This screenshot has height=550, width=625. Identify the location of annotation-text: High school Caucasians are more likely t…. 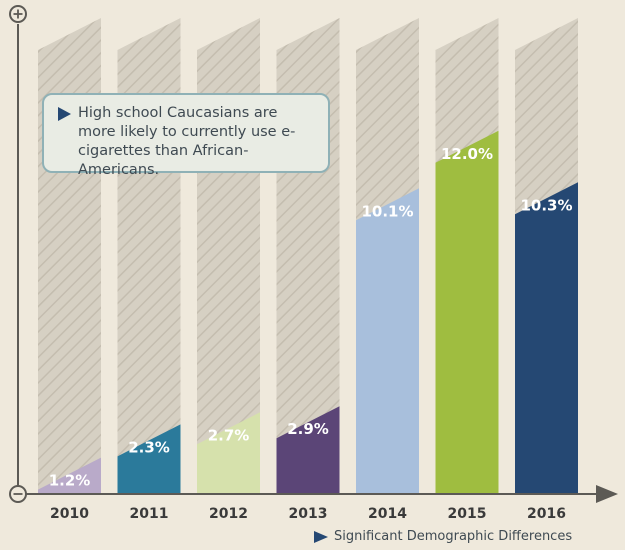
(187, 141).